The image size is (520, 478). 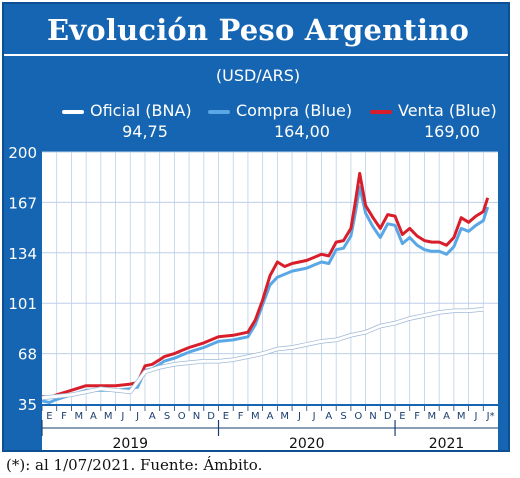 What do you see at coordinates (134, 465) in the screenshot?
I see `footnote: (*): al 1/07/2021. Fuente: Ámbito.` at bounding box center [134, 465].